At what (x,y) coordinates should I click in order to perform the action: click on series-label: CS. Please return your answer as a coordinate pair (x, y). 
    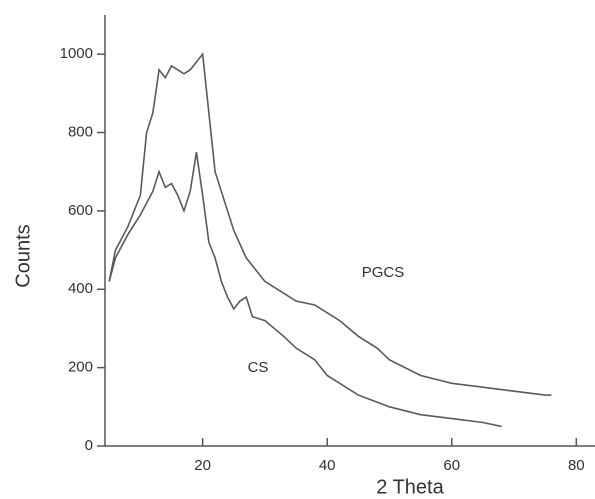
    Looking at the image, I should click on (258, 367).